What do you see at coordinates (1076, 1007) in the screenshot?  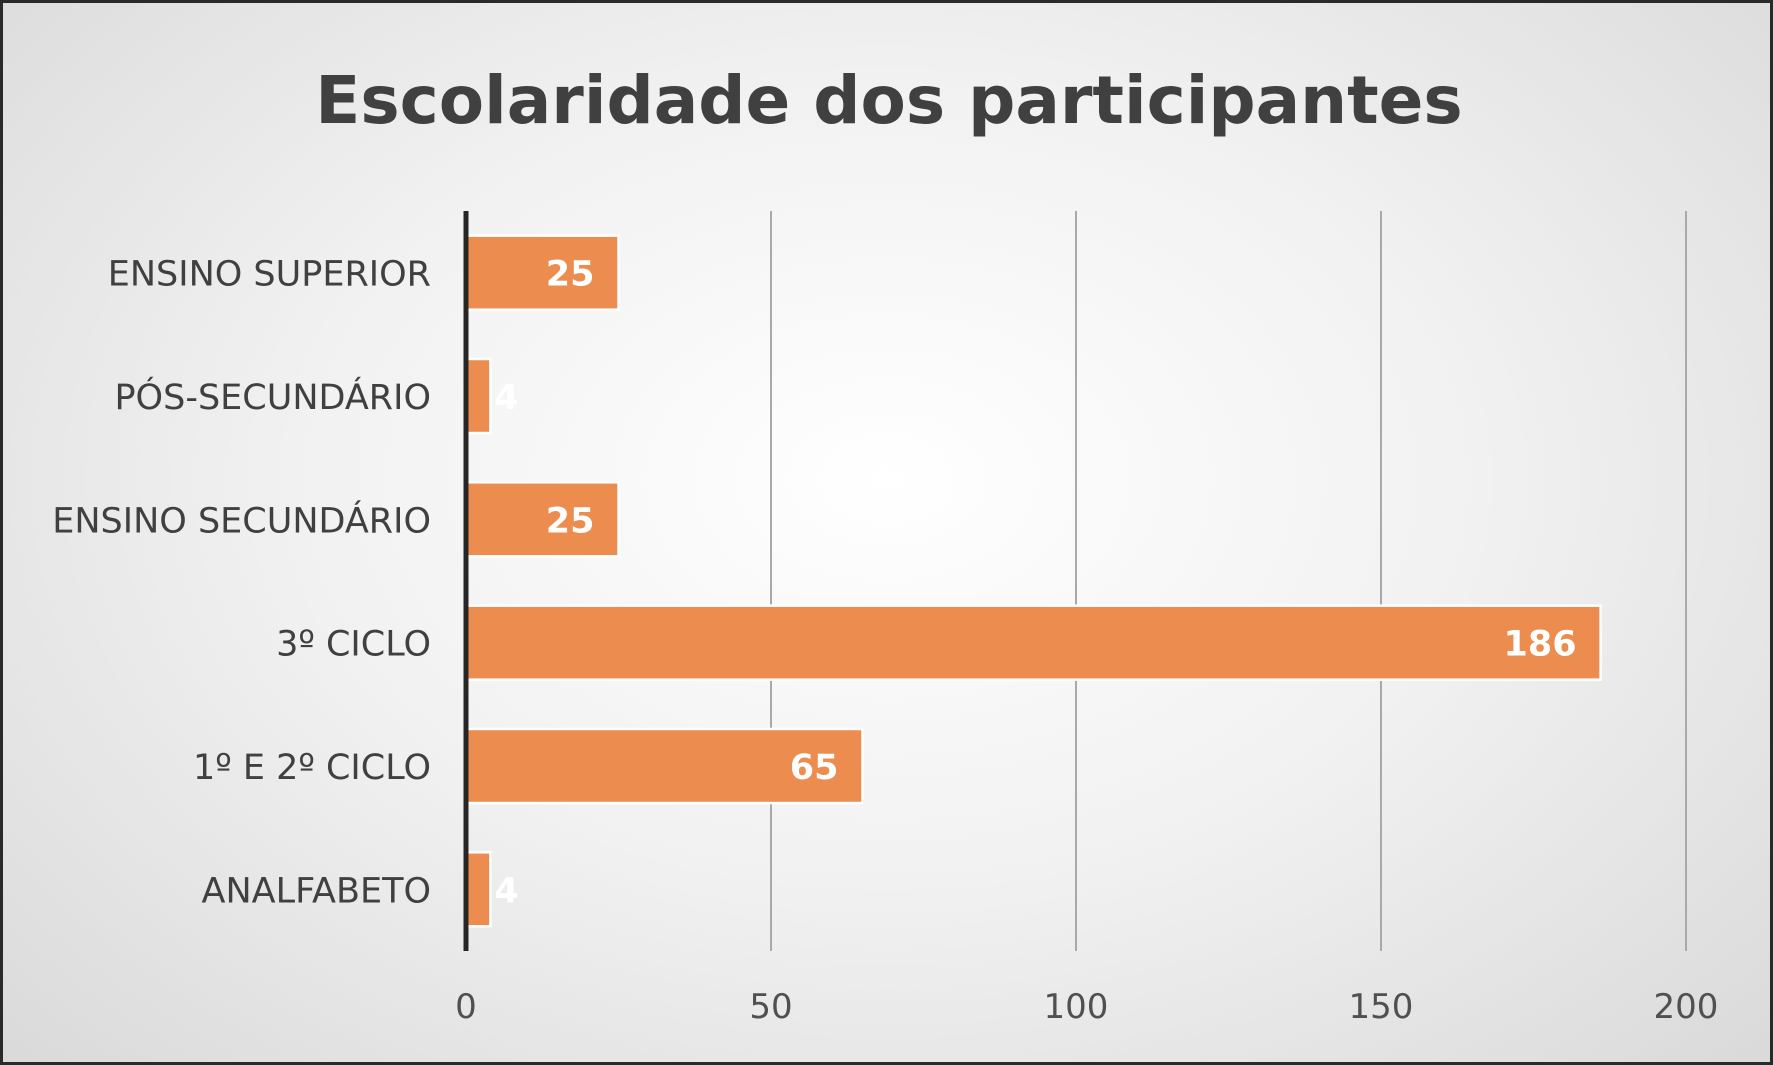 I see `x-tick-label: 100` at bounding box center [1076, 1007].